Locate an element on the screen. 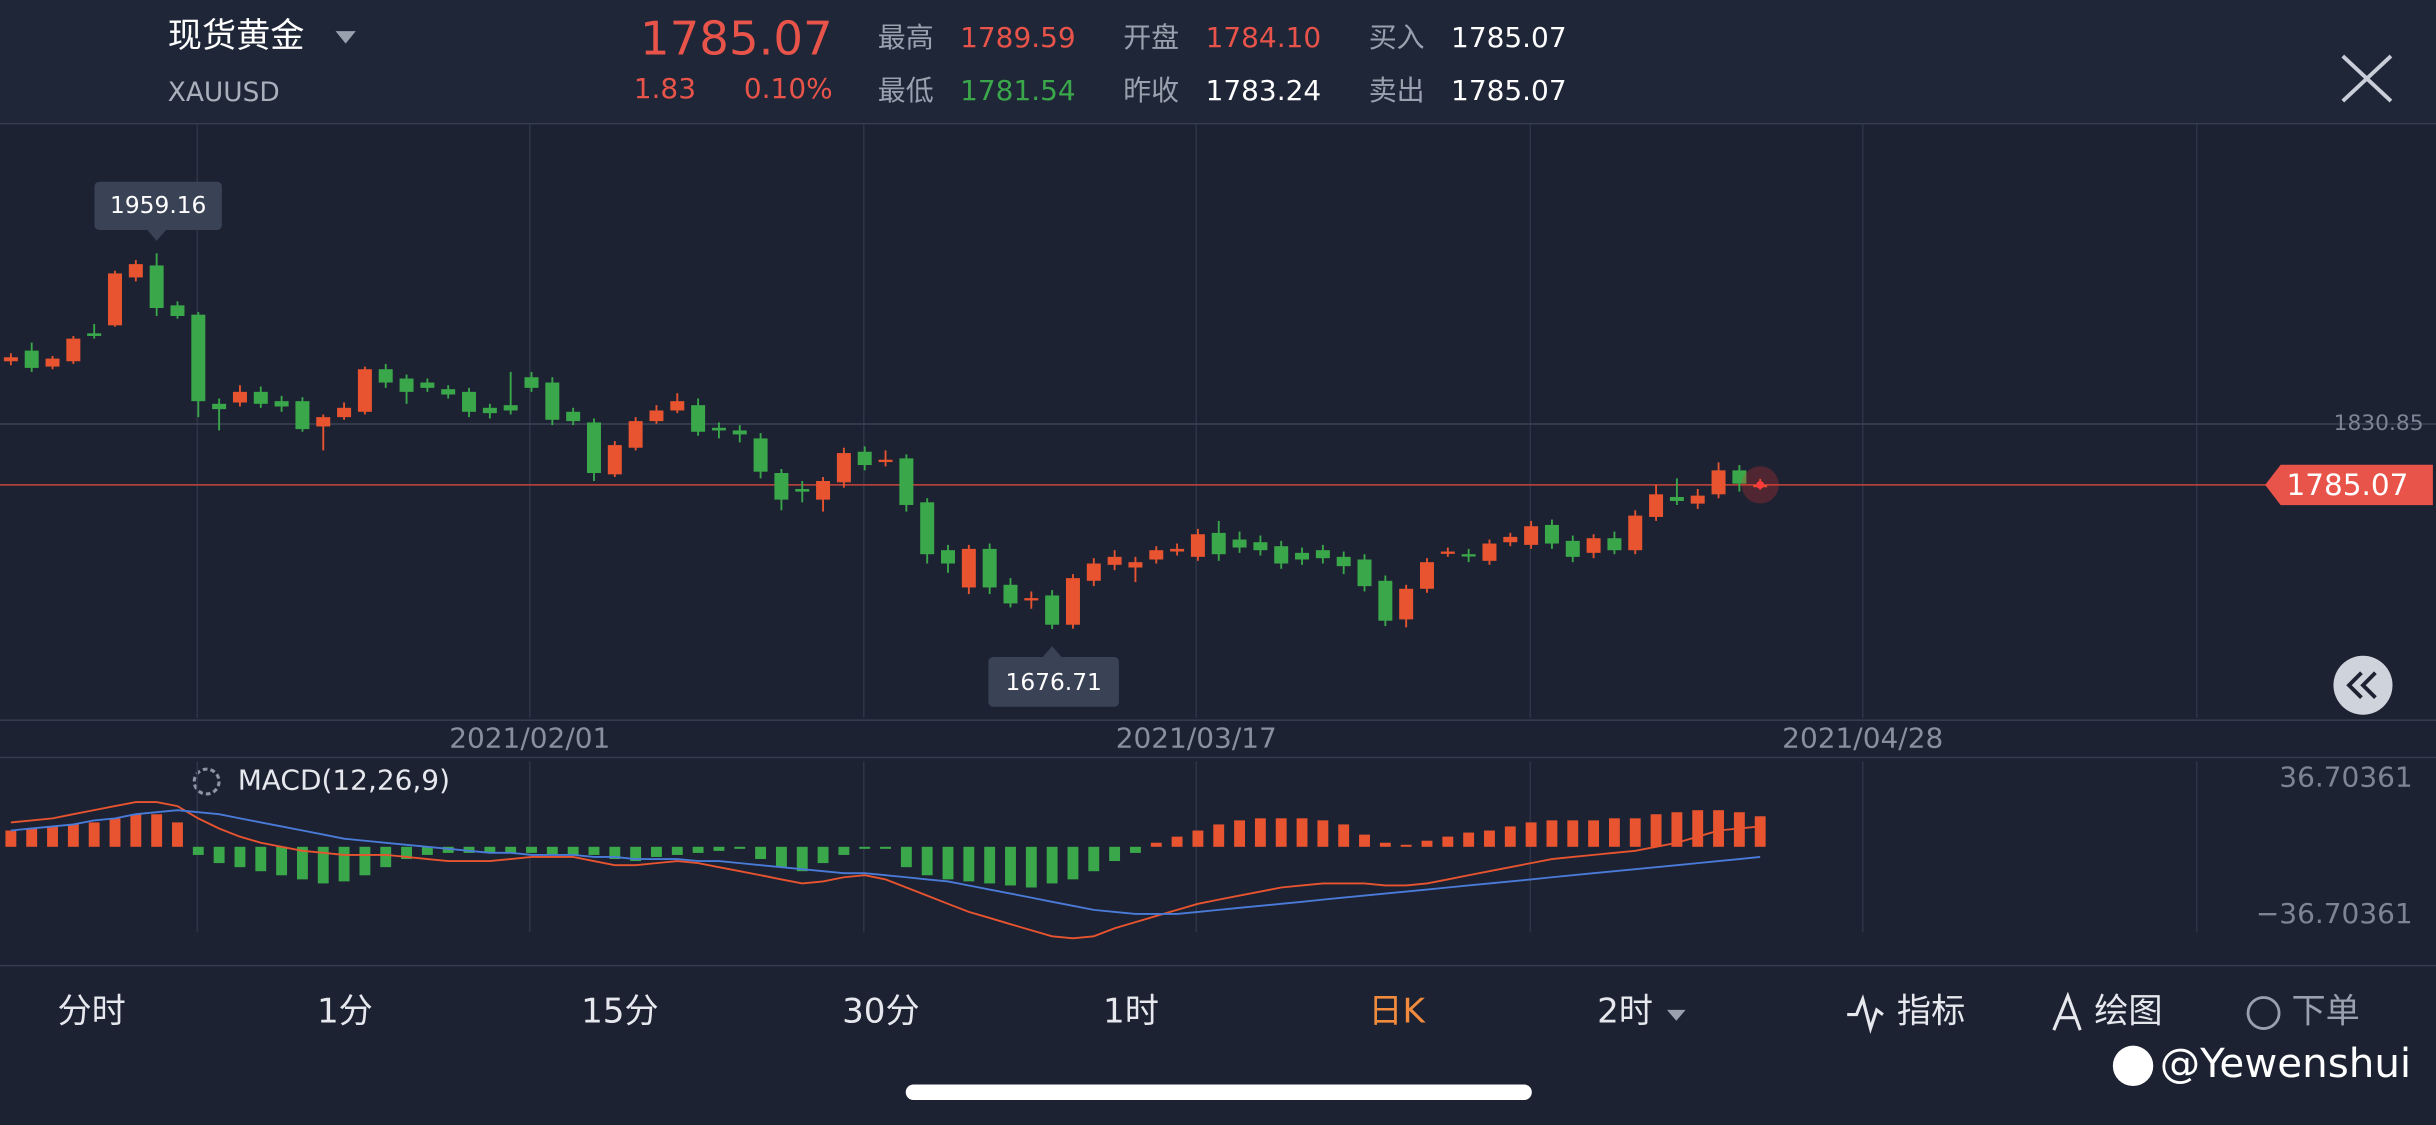  change: 1.83 is located at coordinates (665, 88).